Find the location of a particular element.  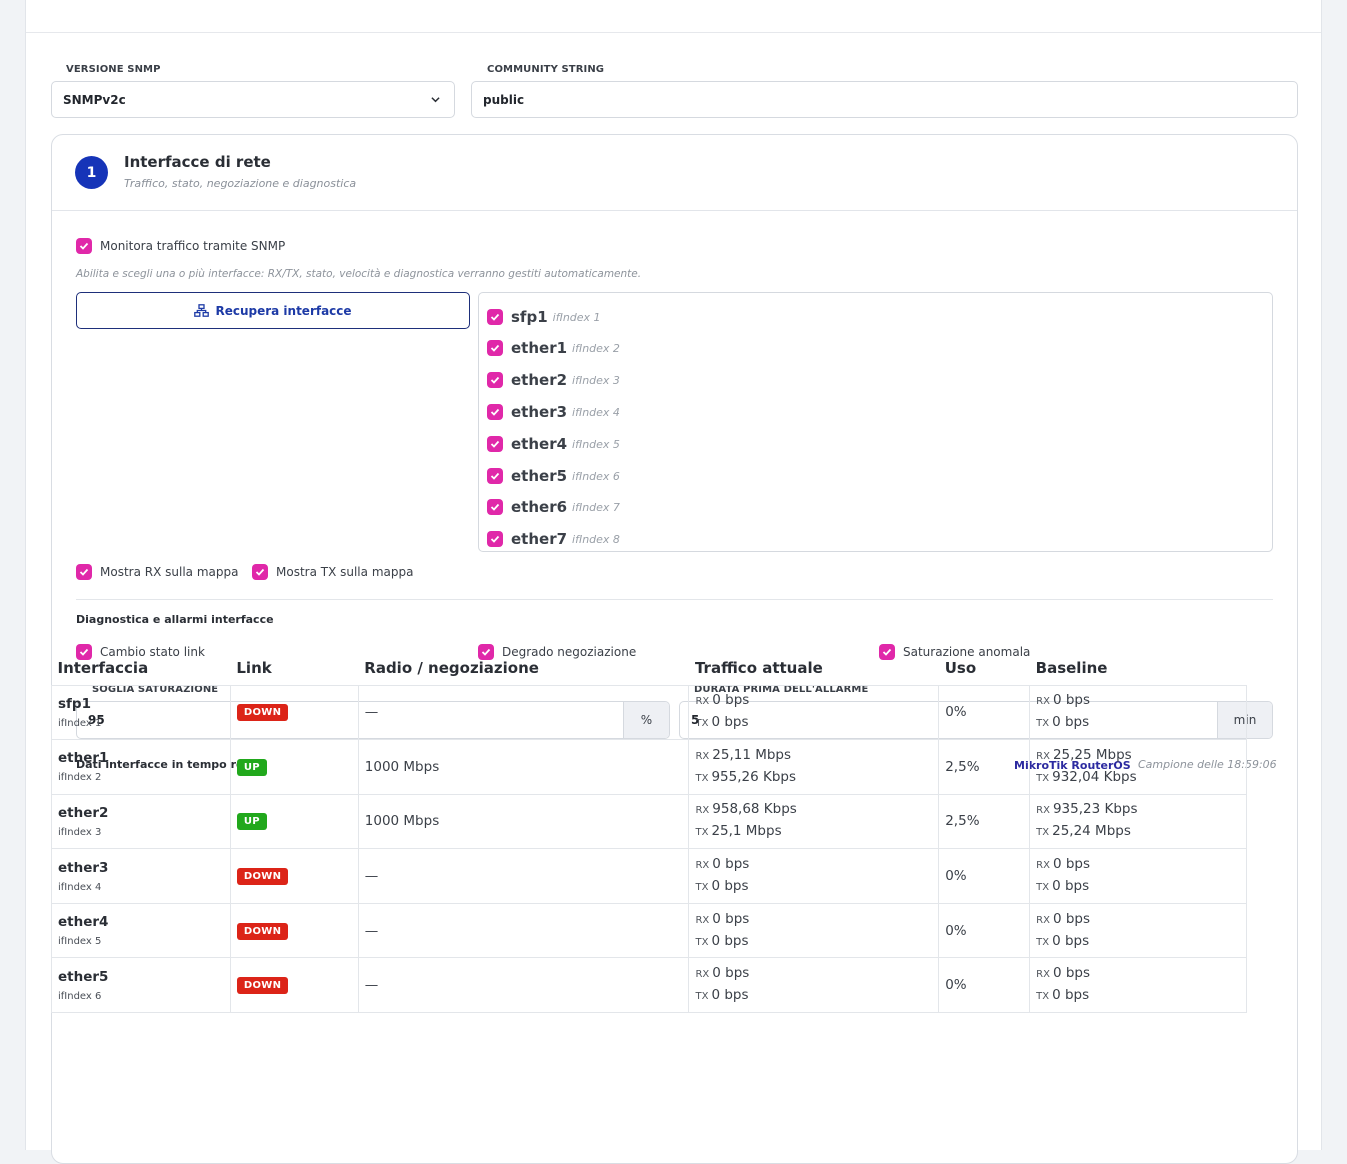

interface-name: ether5 is located at coordinates (539, 476).